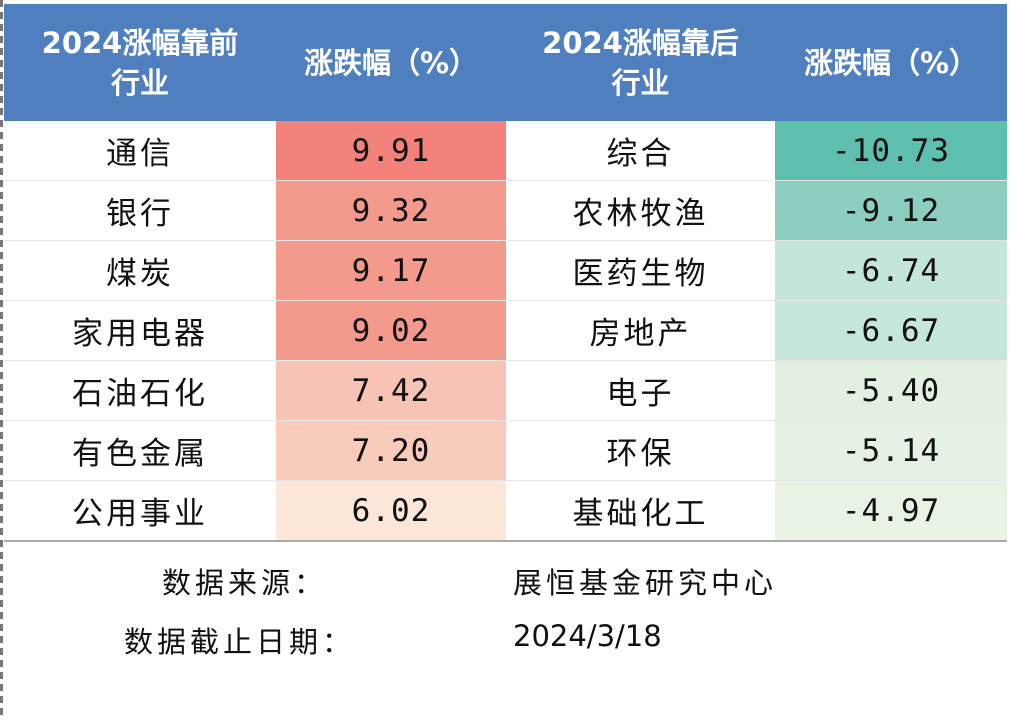  Describe the element at coordinates (891, 330) in the screenshot. I see `bottom-change-cell: -6.67` at that location.